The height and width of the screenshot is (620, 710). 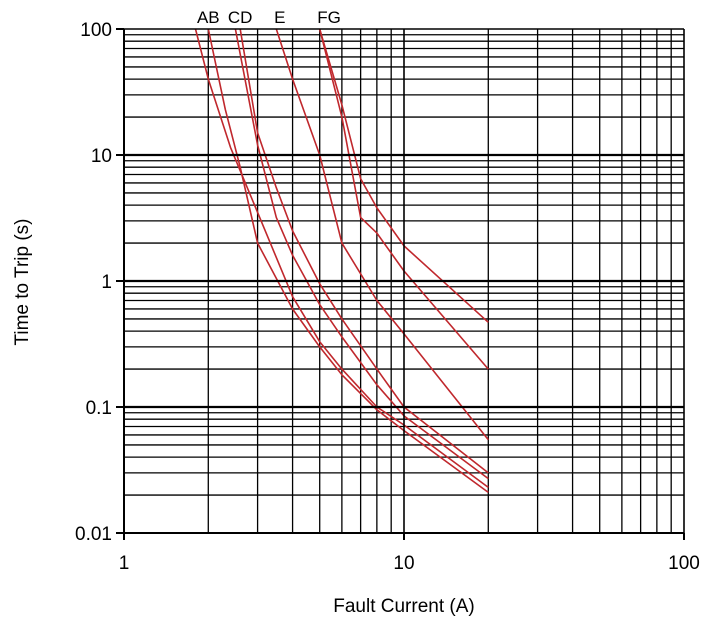 What do you see at coordinates (279, 17) in the screenshot?
I see `curve-label: E` at bounding box center [279, 17].